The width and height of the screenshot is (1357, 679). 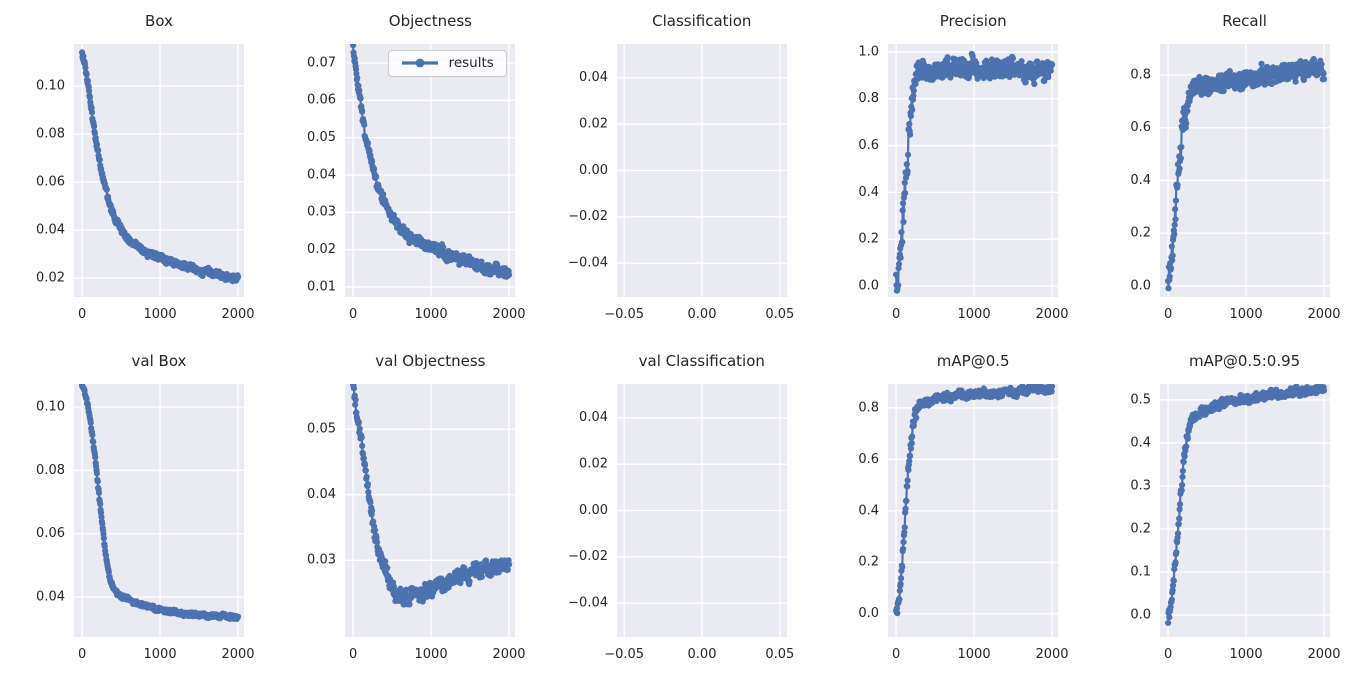 I want to click on precision-chart-canvas, so click(x=950, y=169).